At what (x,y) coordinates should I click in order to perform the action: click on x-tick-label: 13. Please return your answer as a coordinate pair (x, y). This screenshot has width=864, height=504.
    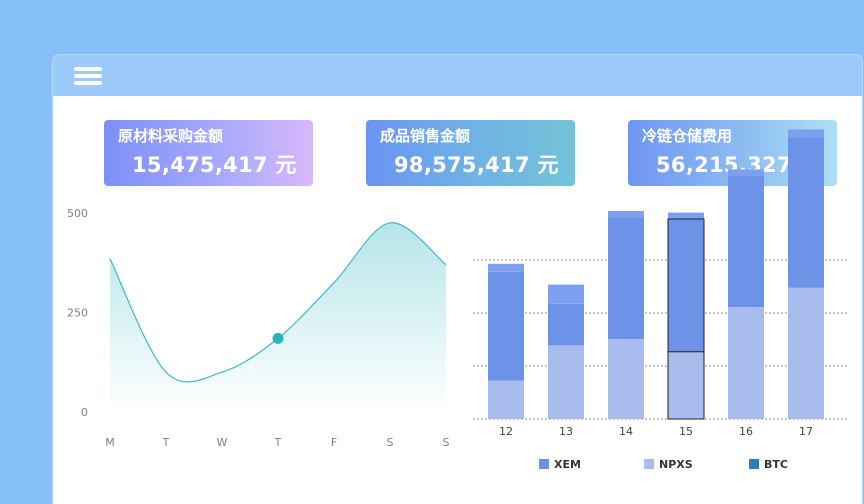
    Looking at the image, I should click on (566, 431).